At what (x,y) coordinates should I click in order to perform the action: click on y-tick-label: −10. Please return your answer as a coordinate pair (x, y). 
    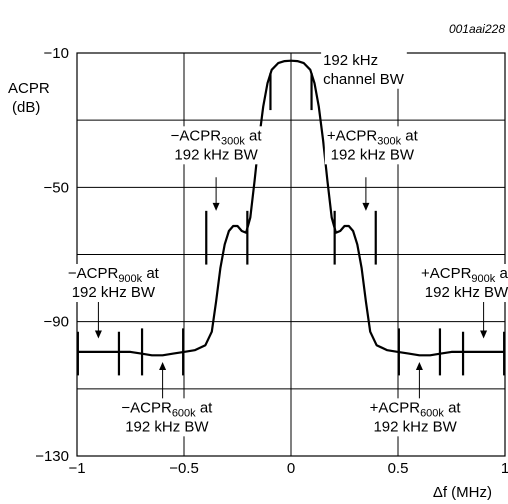
    Looking at the image, I should click on (56, 53).